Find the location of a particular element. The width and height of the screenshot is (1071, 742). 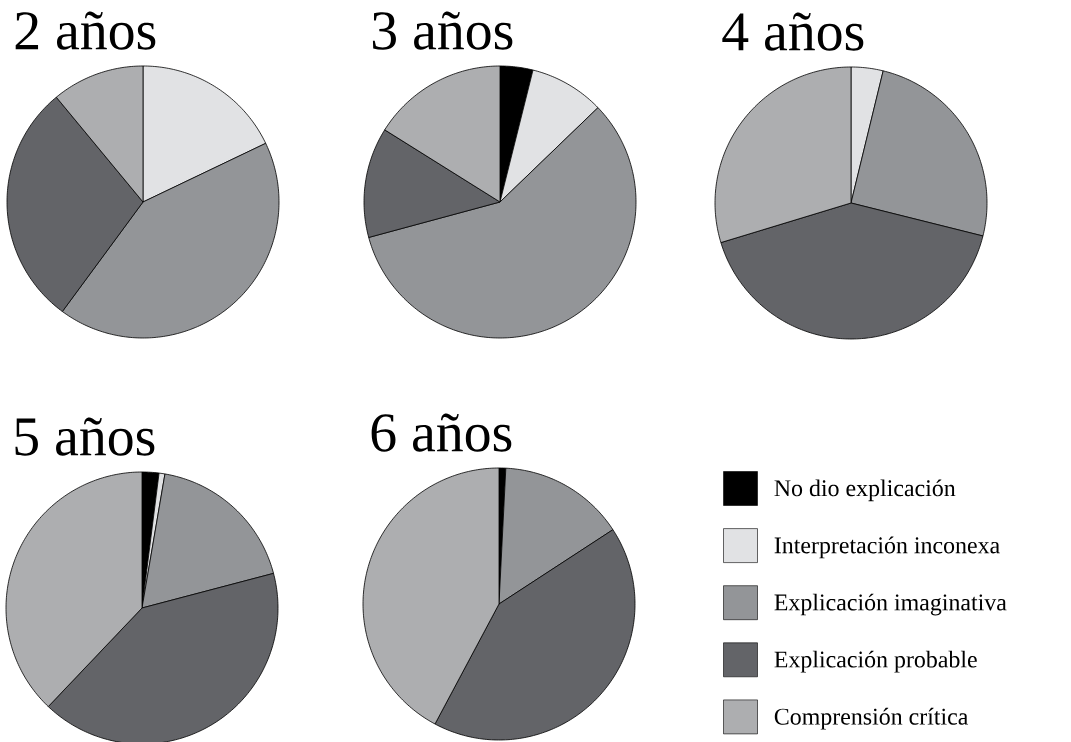

legend-label: Explicación imaginativa is located at coordinates (890, 604).